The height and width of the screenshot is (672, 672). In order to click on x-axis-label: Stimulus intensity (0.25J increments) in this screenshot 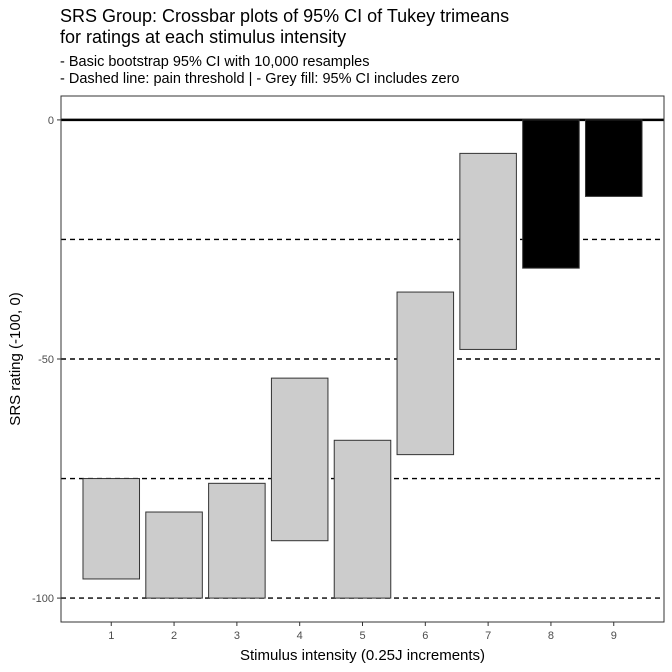, I will do `click(362, 655)`.